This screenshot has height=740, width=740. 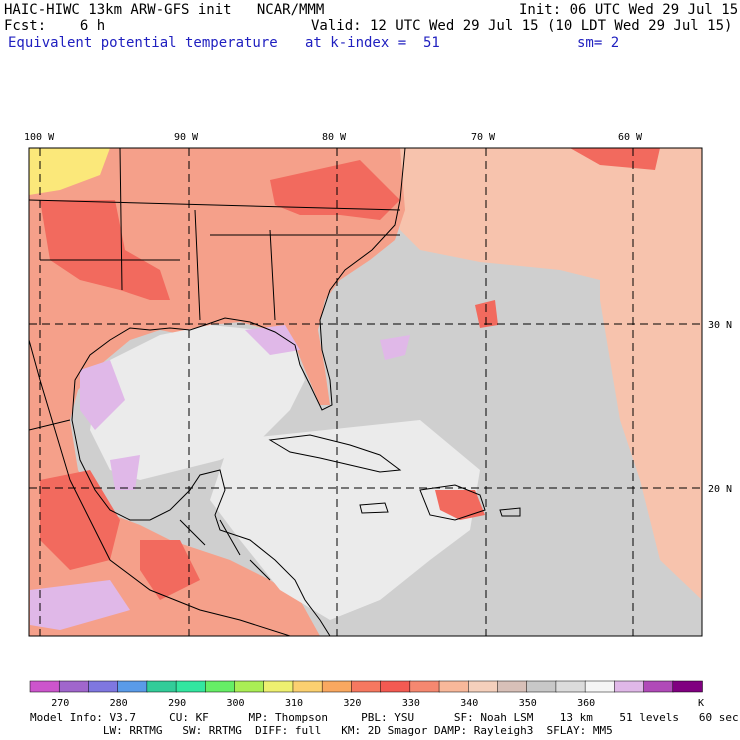 What do you see at coordinates (105, 250) in the screenshot?
I see `hot-patch-plains` at bounding box center [105, 250].